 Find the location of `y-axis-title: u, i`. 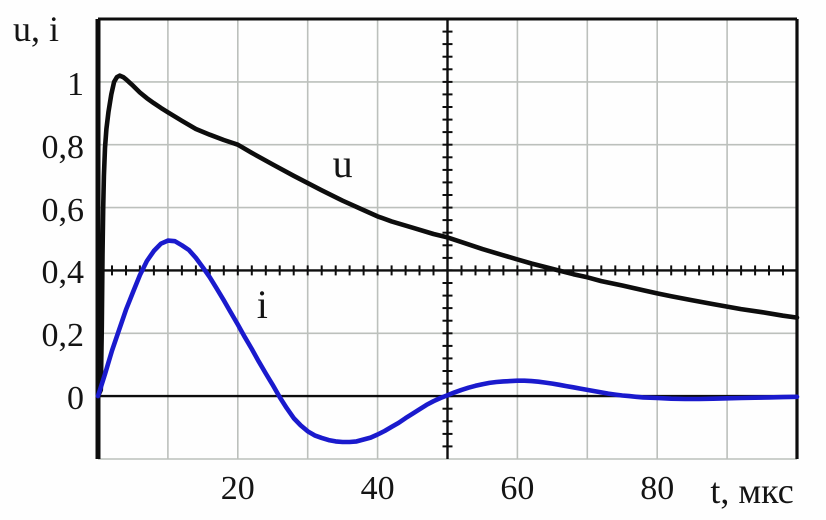

y-axis-title: u, i is located at coordinates (36, 29).